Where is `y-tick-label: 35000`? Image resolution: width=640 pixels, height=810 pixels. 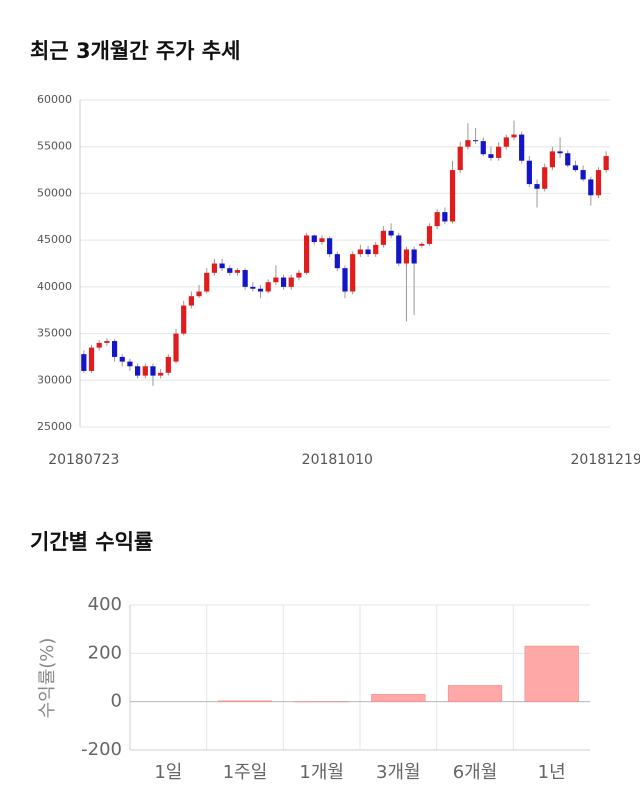 y-tick-label: 35000 is located at coordinates (54, 333).